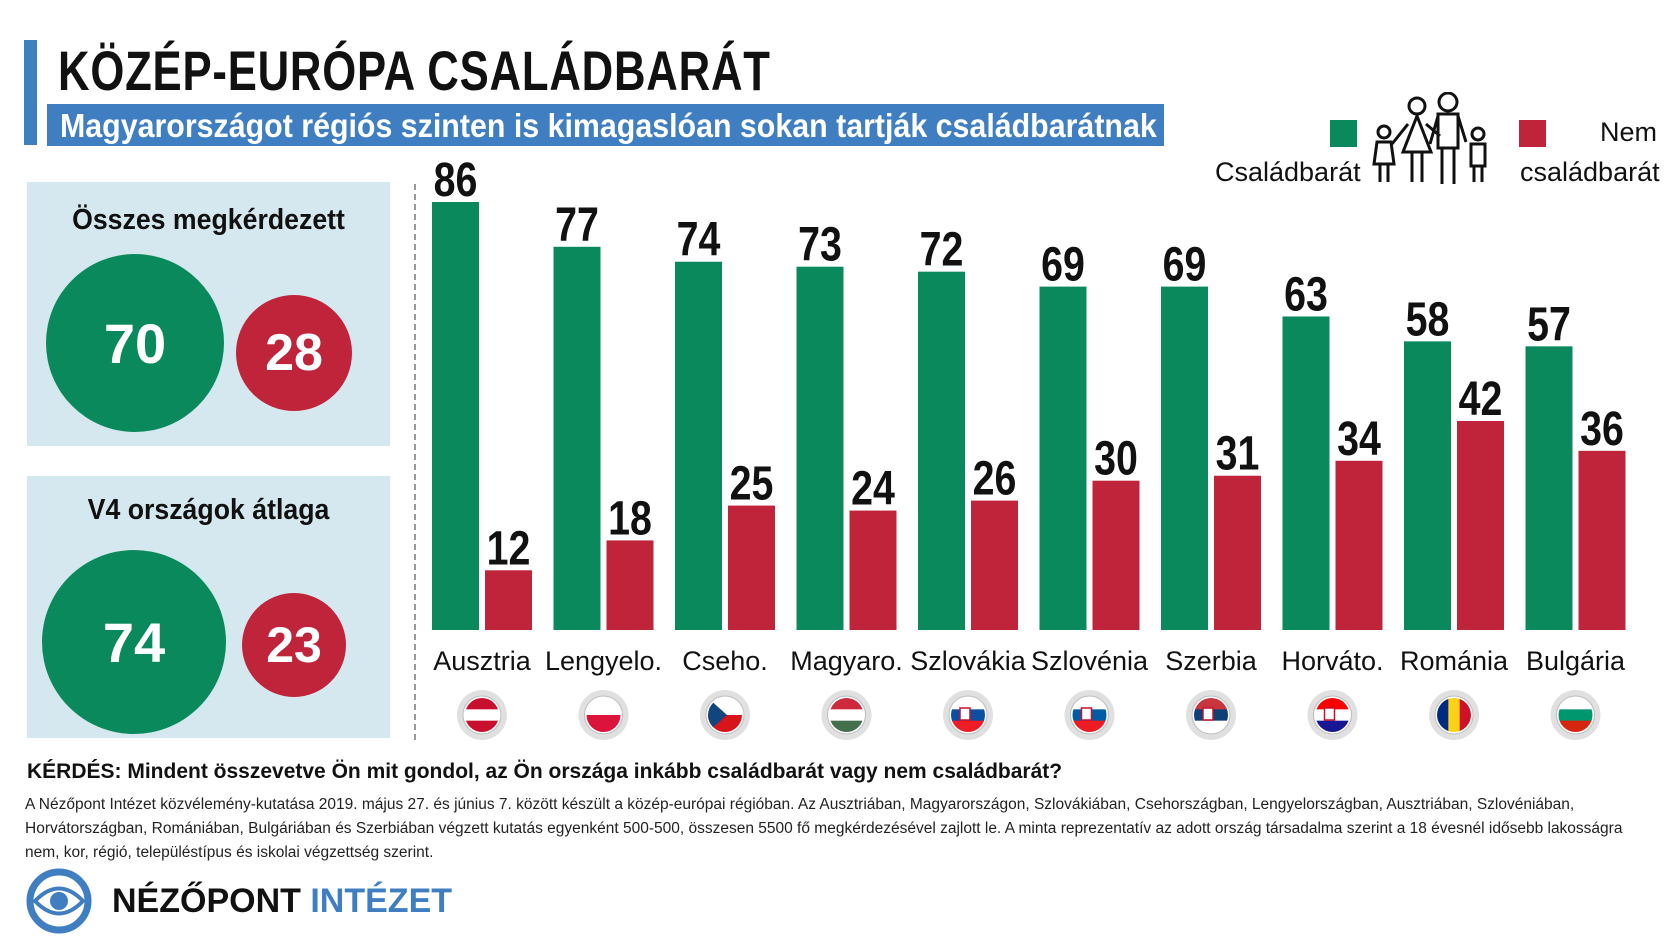 This screenshot has width=1677, height=938. What do you see at coordinates (1185, 265) in the screenshot?
I see `value-label-positive-6: 69` at bounding box center [1185, 265].